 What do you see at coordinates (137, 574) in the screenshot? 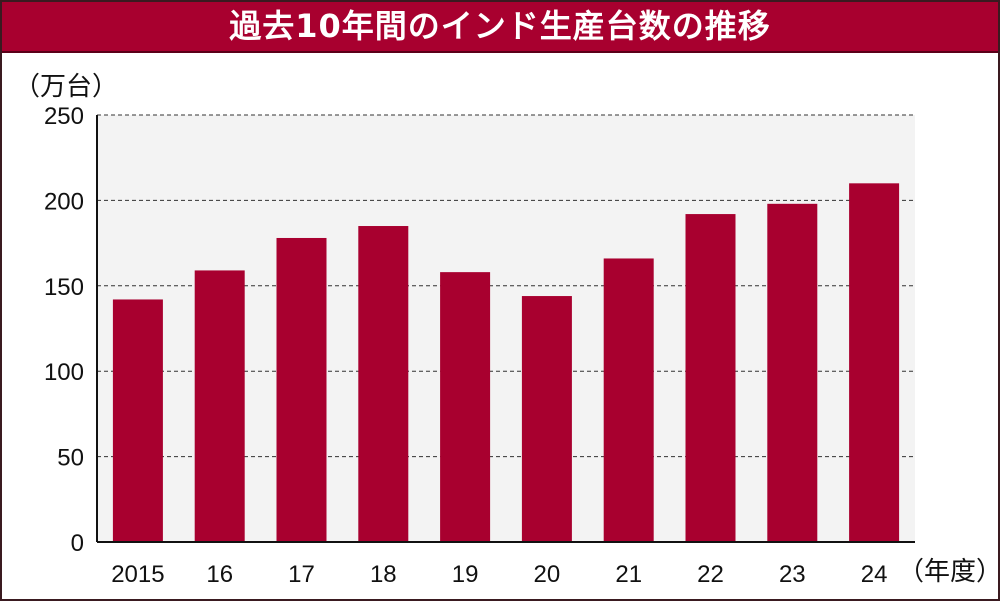
I see `x-tick-label: 2015` at bounding box center [137, 574].